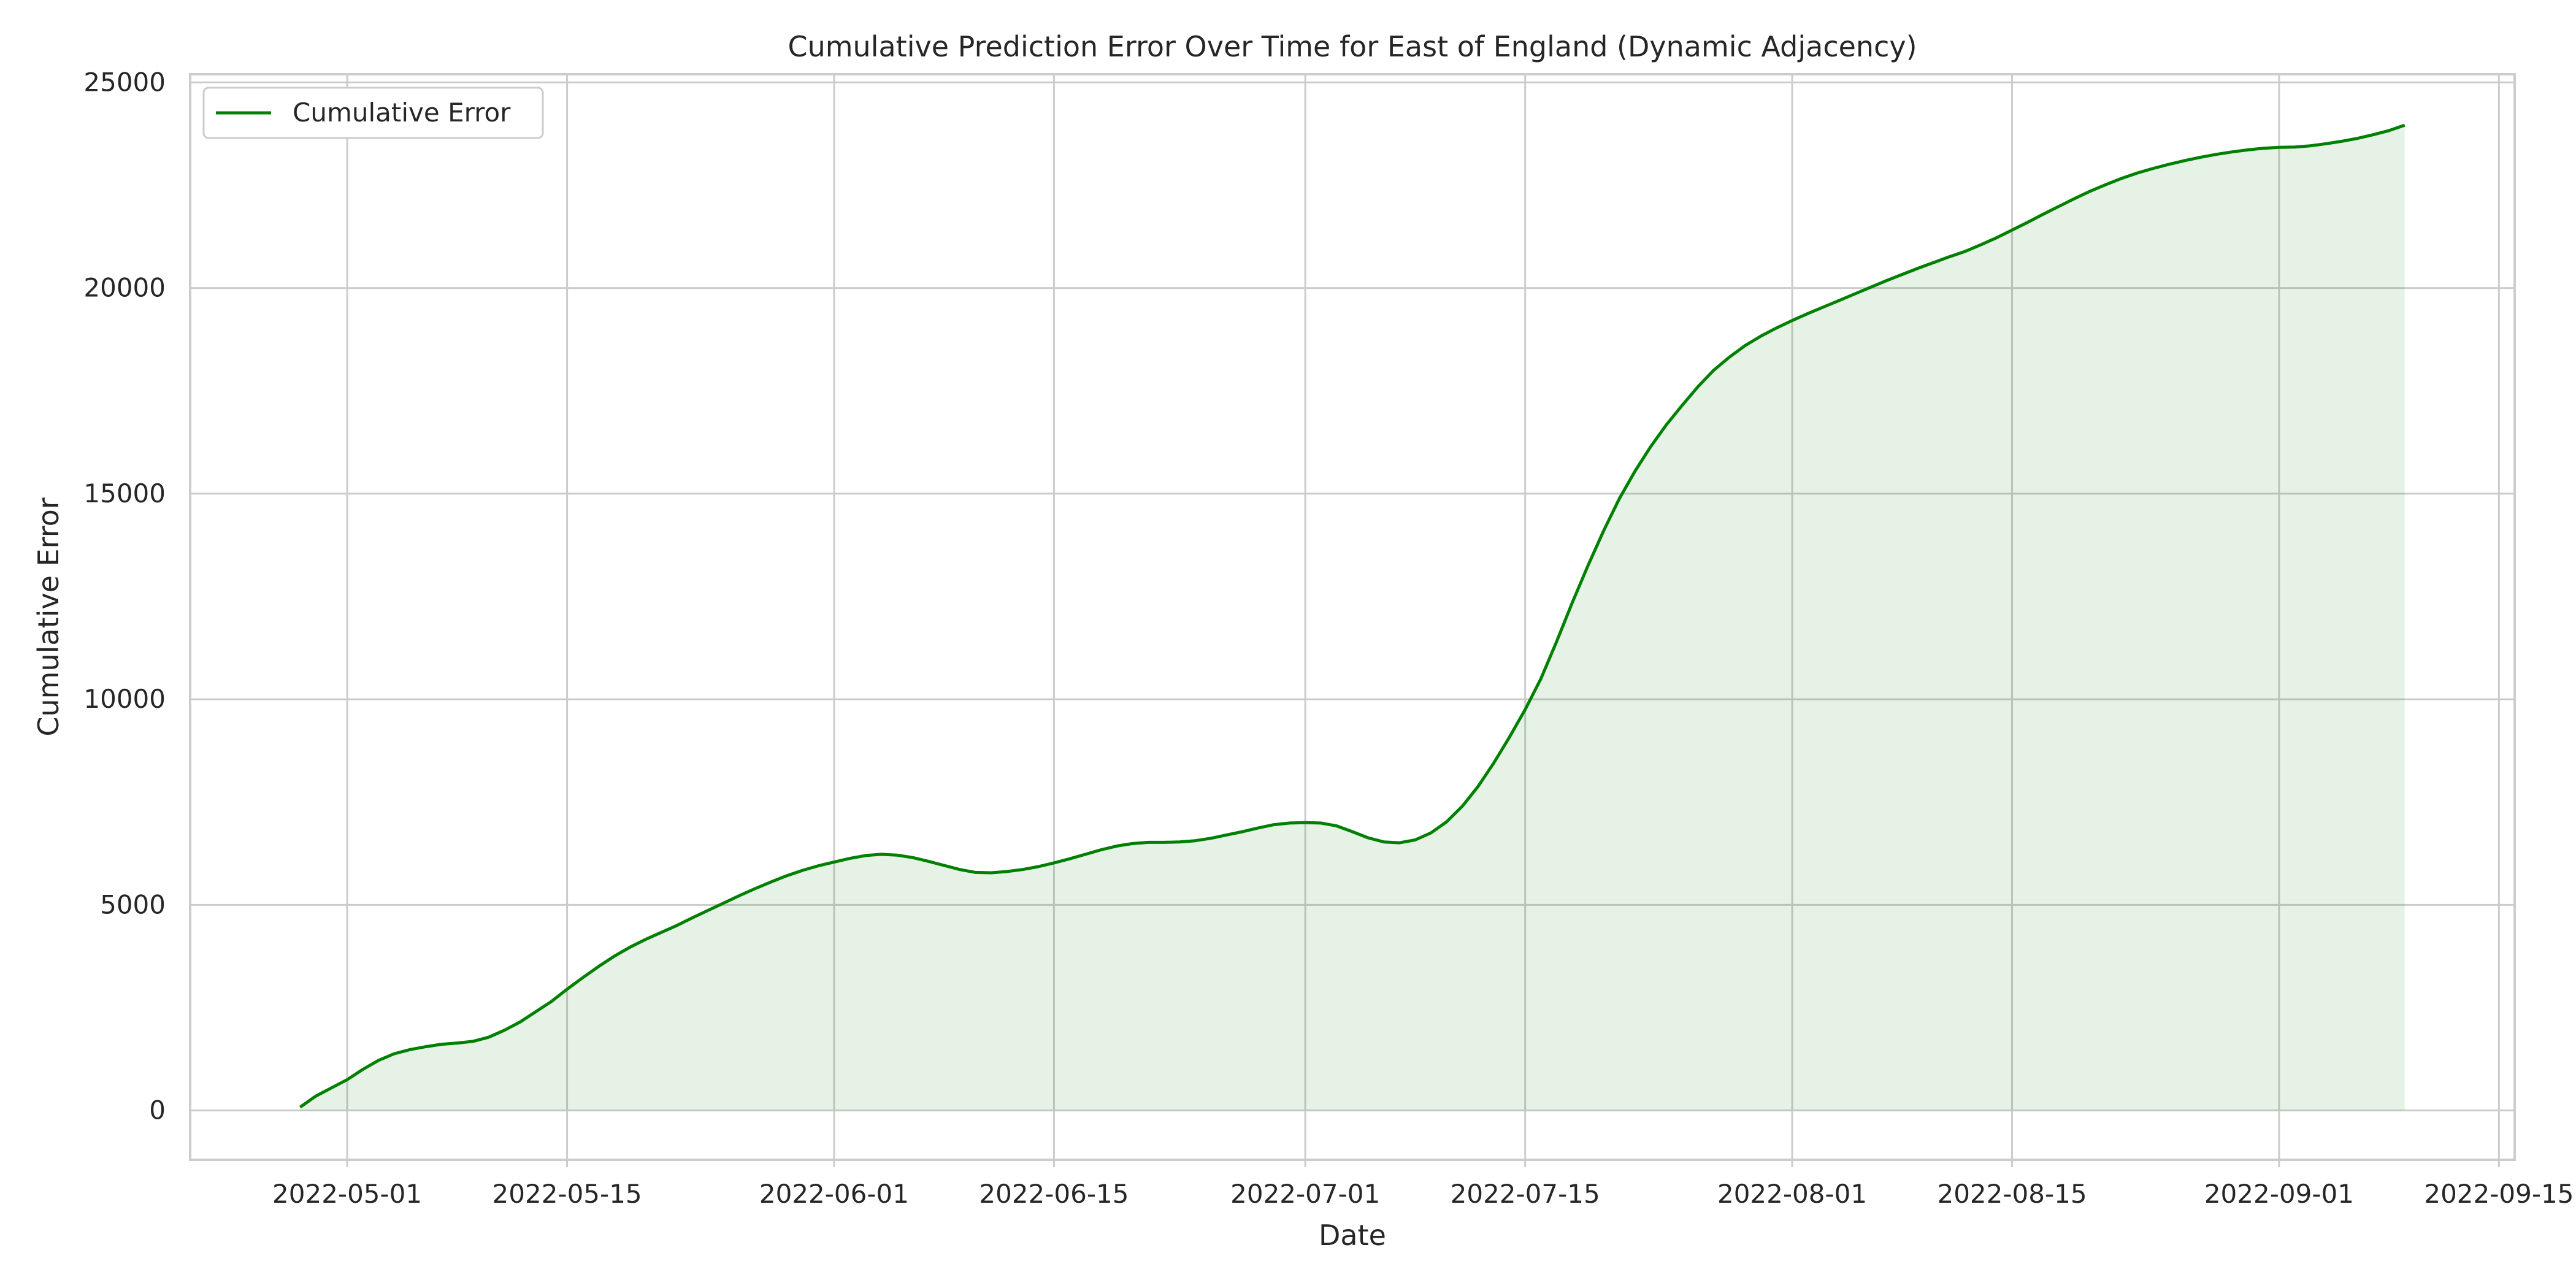 The image size is (2576, 1288). I want to click on y-axis-ticks: 0 5000 10000 15000 20000 25000, so click(124, 596).